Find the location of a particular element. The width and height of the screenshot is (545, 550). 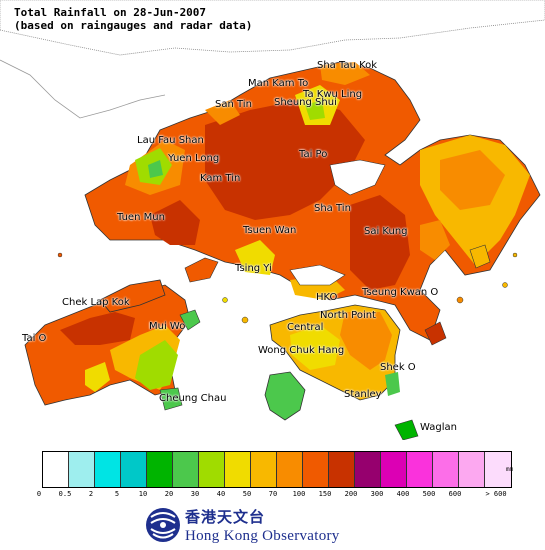

zone-san-tin is located at coordinates (222, 112).